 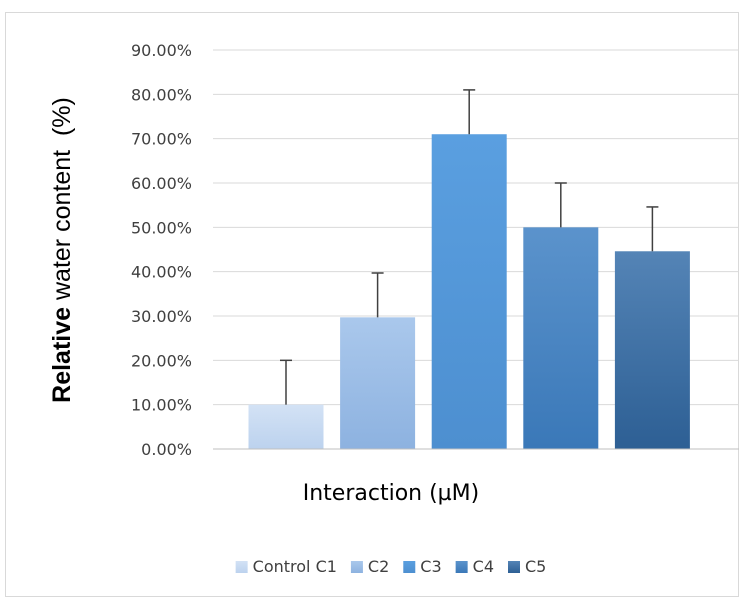 What do you see at coordinates (390, 566) in the screenshot?
I see `legend: Control C1 C2 C3 C4 C5` at bounding box center [390, 566].